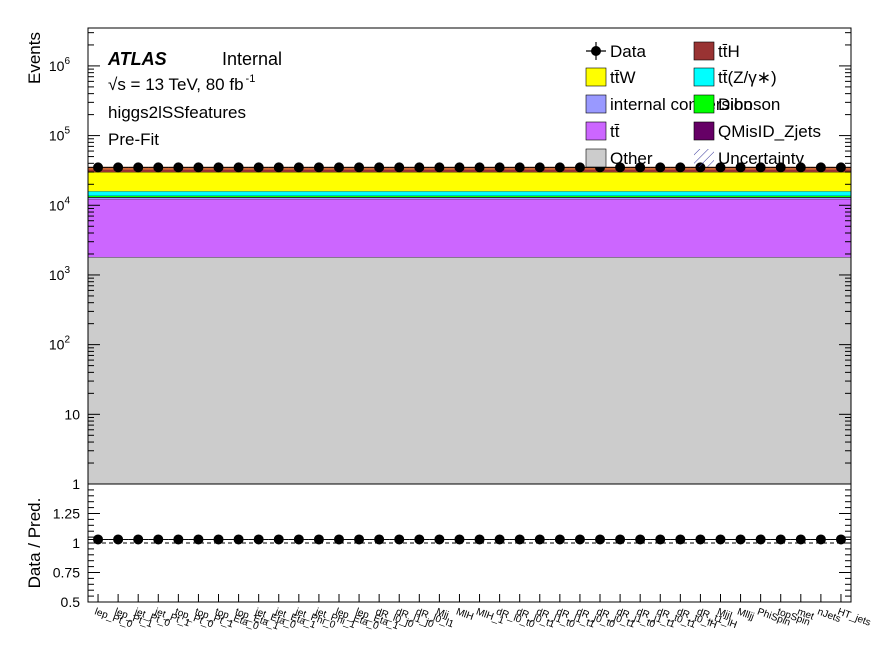  What do you see at coordinates (724, 613) in the screenshot?
I see `x-tick-label-31: Mjjl` at bounding box center [724, 613].